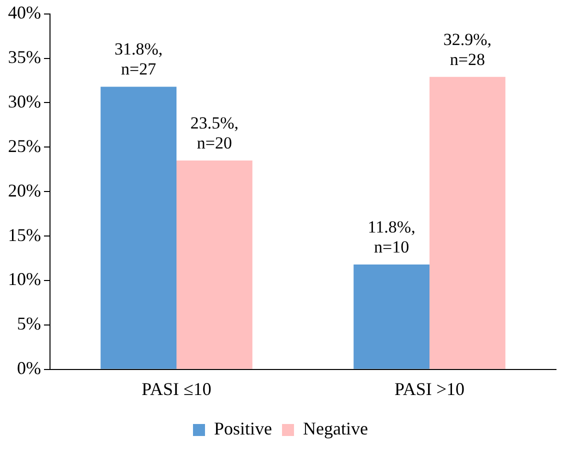 The image size is (586, 449). What do you see at coordinates (214, 132) in the screenshot?
I see `data-label: 23.5%, n=20` at bounding box center [214, 132].